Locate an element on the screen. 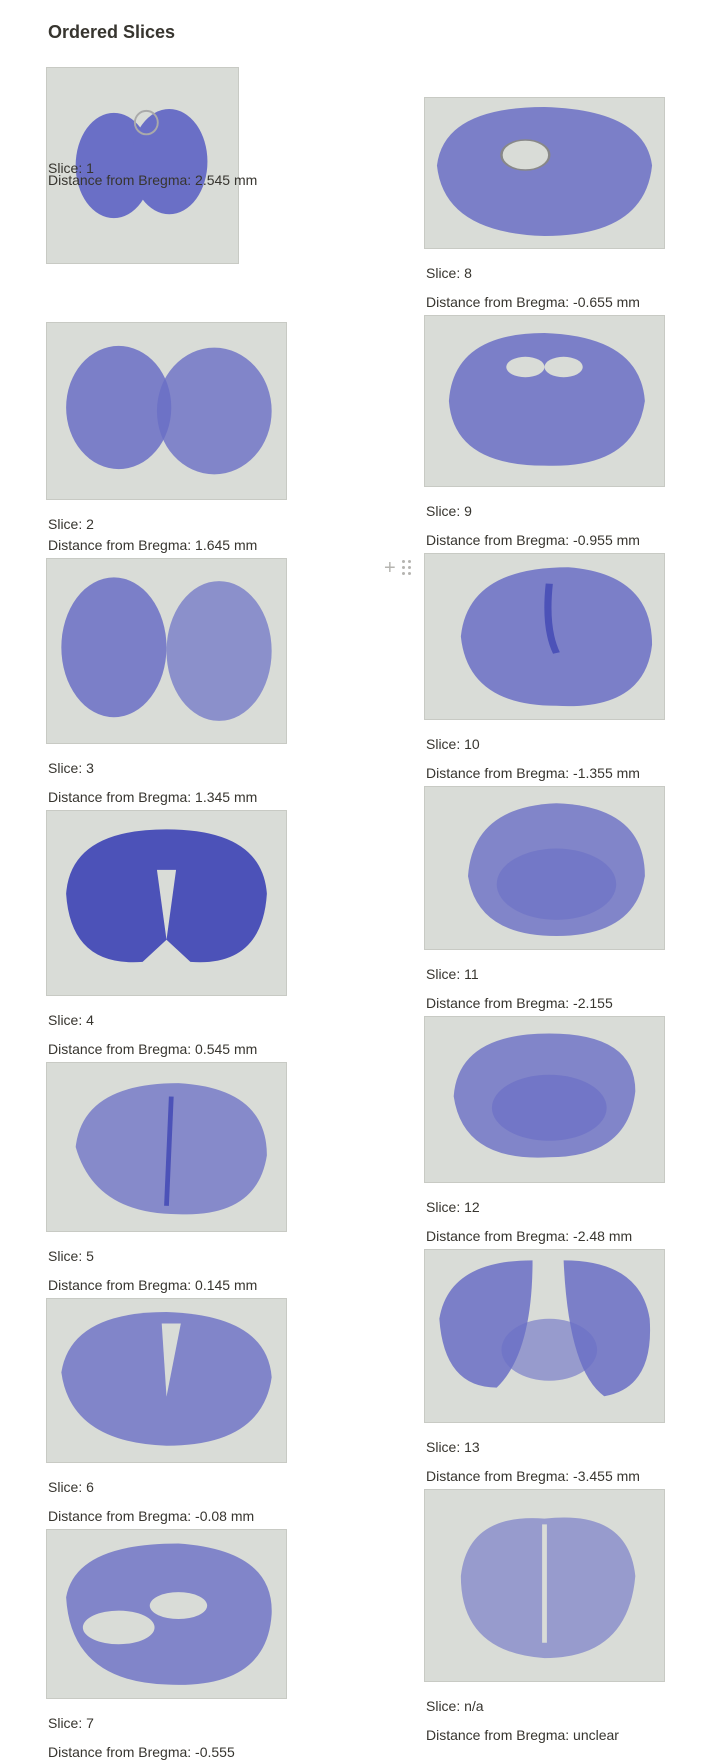 The image size is (710, 1762). slice-number-label: Slice: 6 is located at coordinates (71, 1487).